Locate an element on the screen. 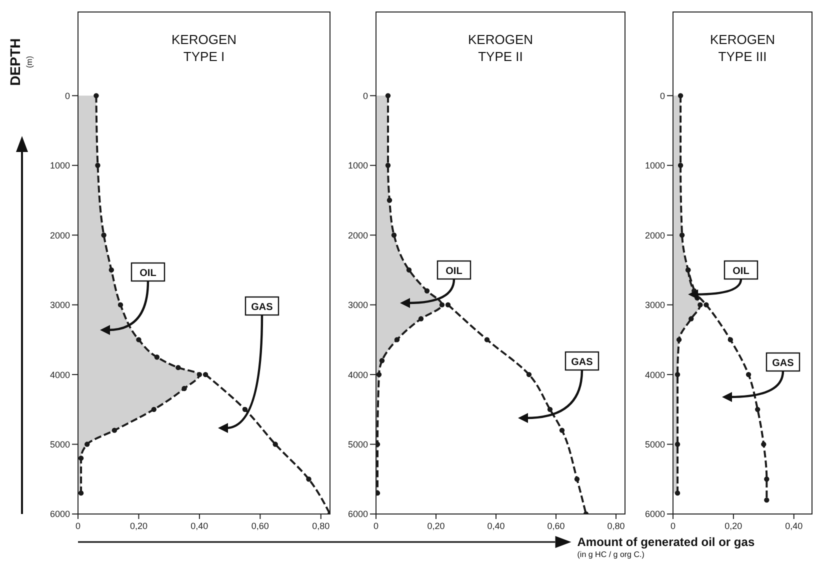 The image size is (815, 566). text: KEROGEN TYPE I is located at coordinates (204, 48).